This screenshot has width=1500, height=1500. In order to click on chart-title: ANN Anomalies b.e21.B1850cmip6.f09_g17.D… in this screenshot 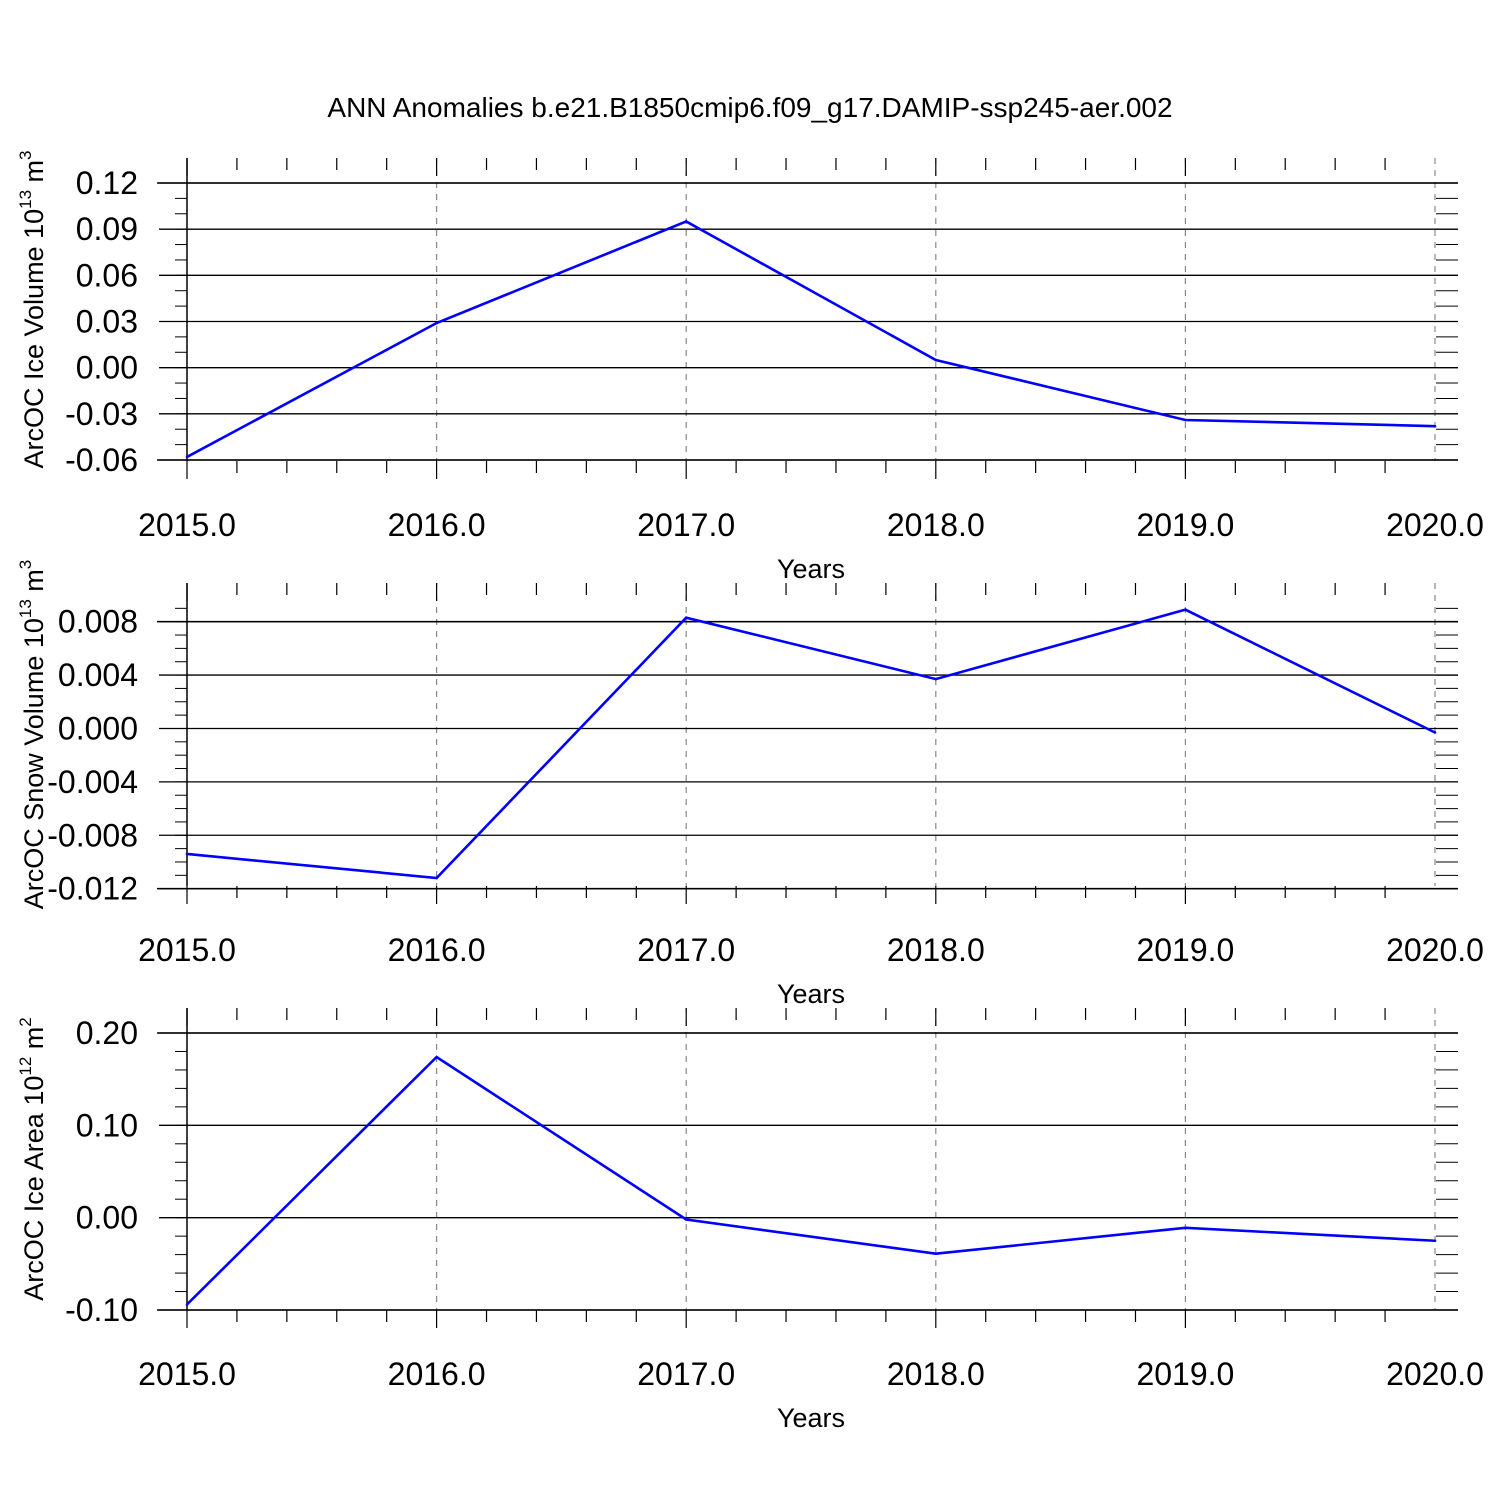, I will do `click(749, 107)`.